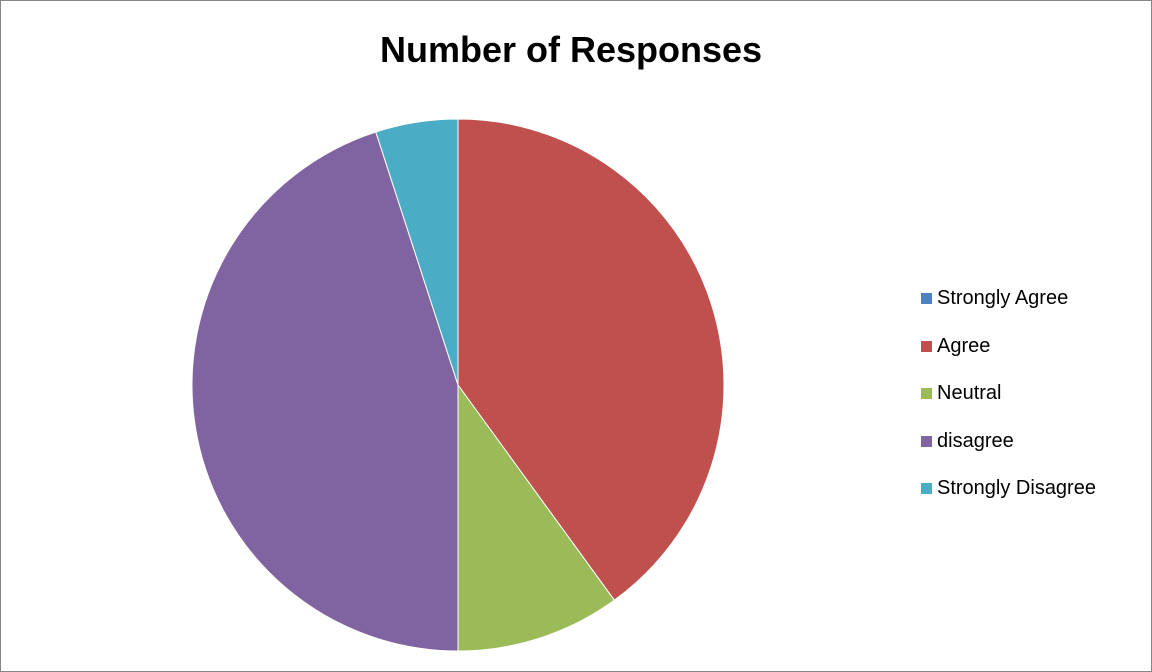 The height and width of the screenshot is (672, 1152). Describe the element at coordinates (926, 394) in the screenshot. I see `legend-swatch-neutral` at that location.